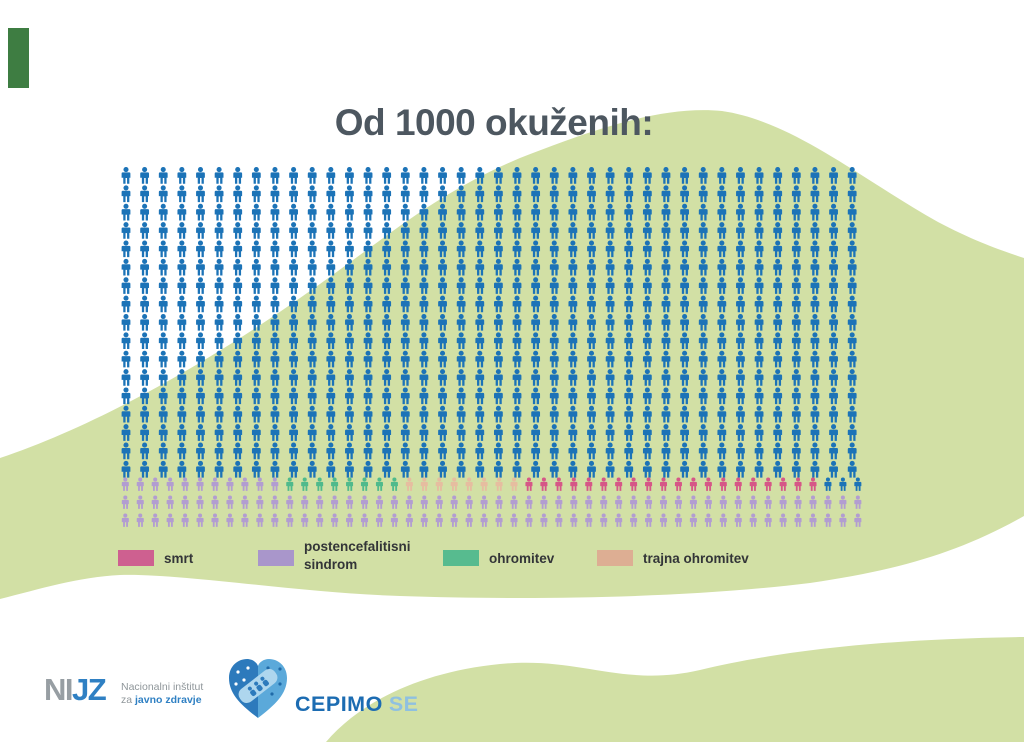  What do you see at coordinates (403, 704) in the screenshot?
I see `se-word: SE` at bounding box center [403, 704].